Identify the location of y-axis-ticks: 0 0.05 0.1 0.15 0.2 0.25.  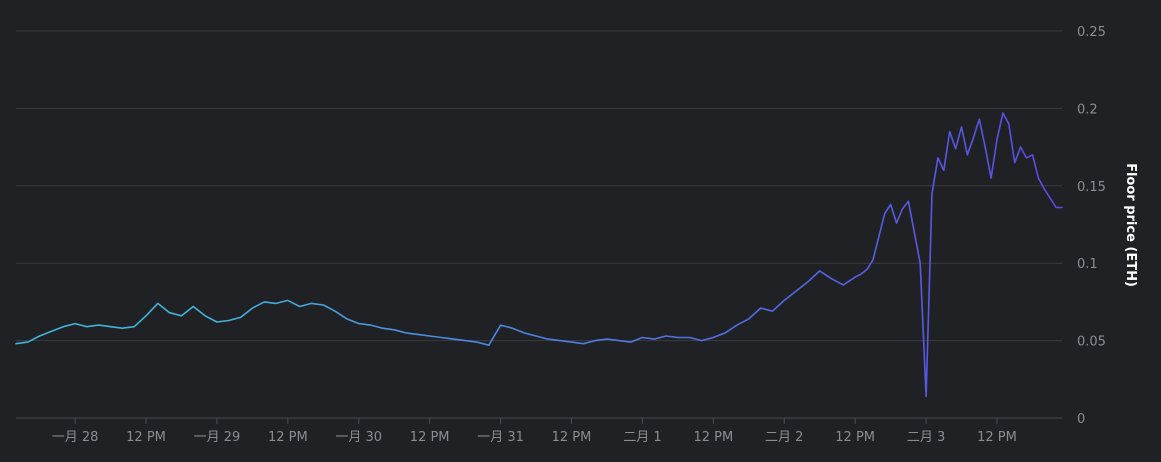
(1091, 226).